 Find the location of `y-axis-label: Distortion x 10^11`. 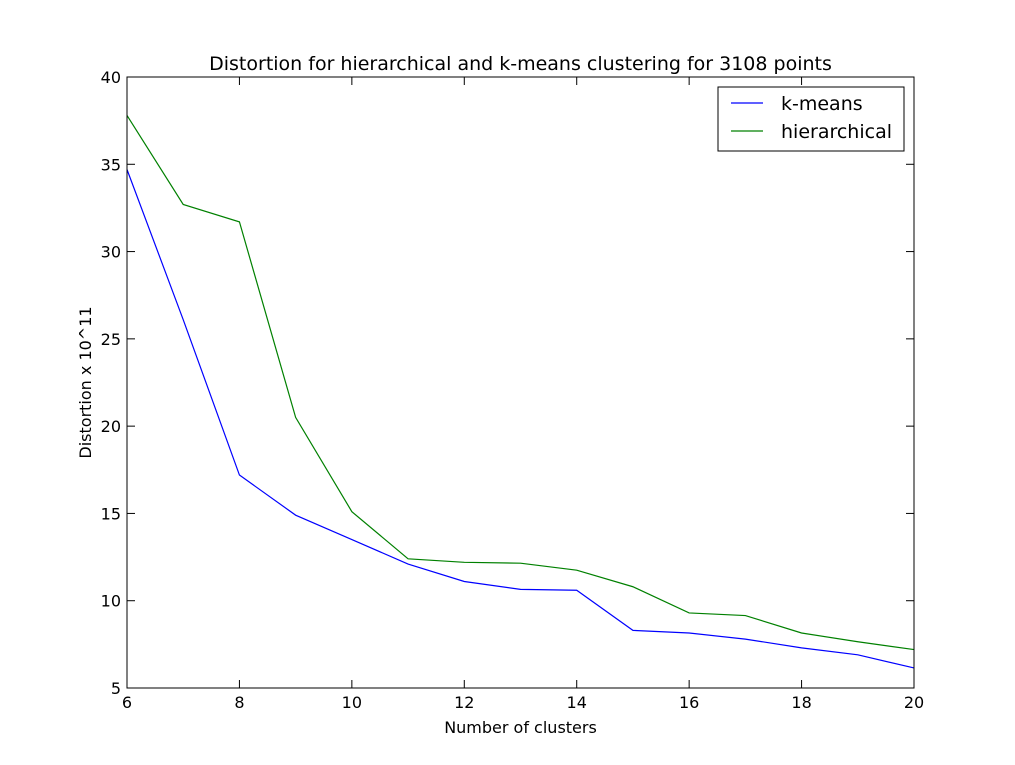

y-axis-label: Distortion x 10^11 is located at coordinates (85, 382).